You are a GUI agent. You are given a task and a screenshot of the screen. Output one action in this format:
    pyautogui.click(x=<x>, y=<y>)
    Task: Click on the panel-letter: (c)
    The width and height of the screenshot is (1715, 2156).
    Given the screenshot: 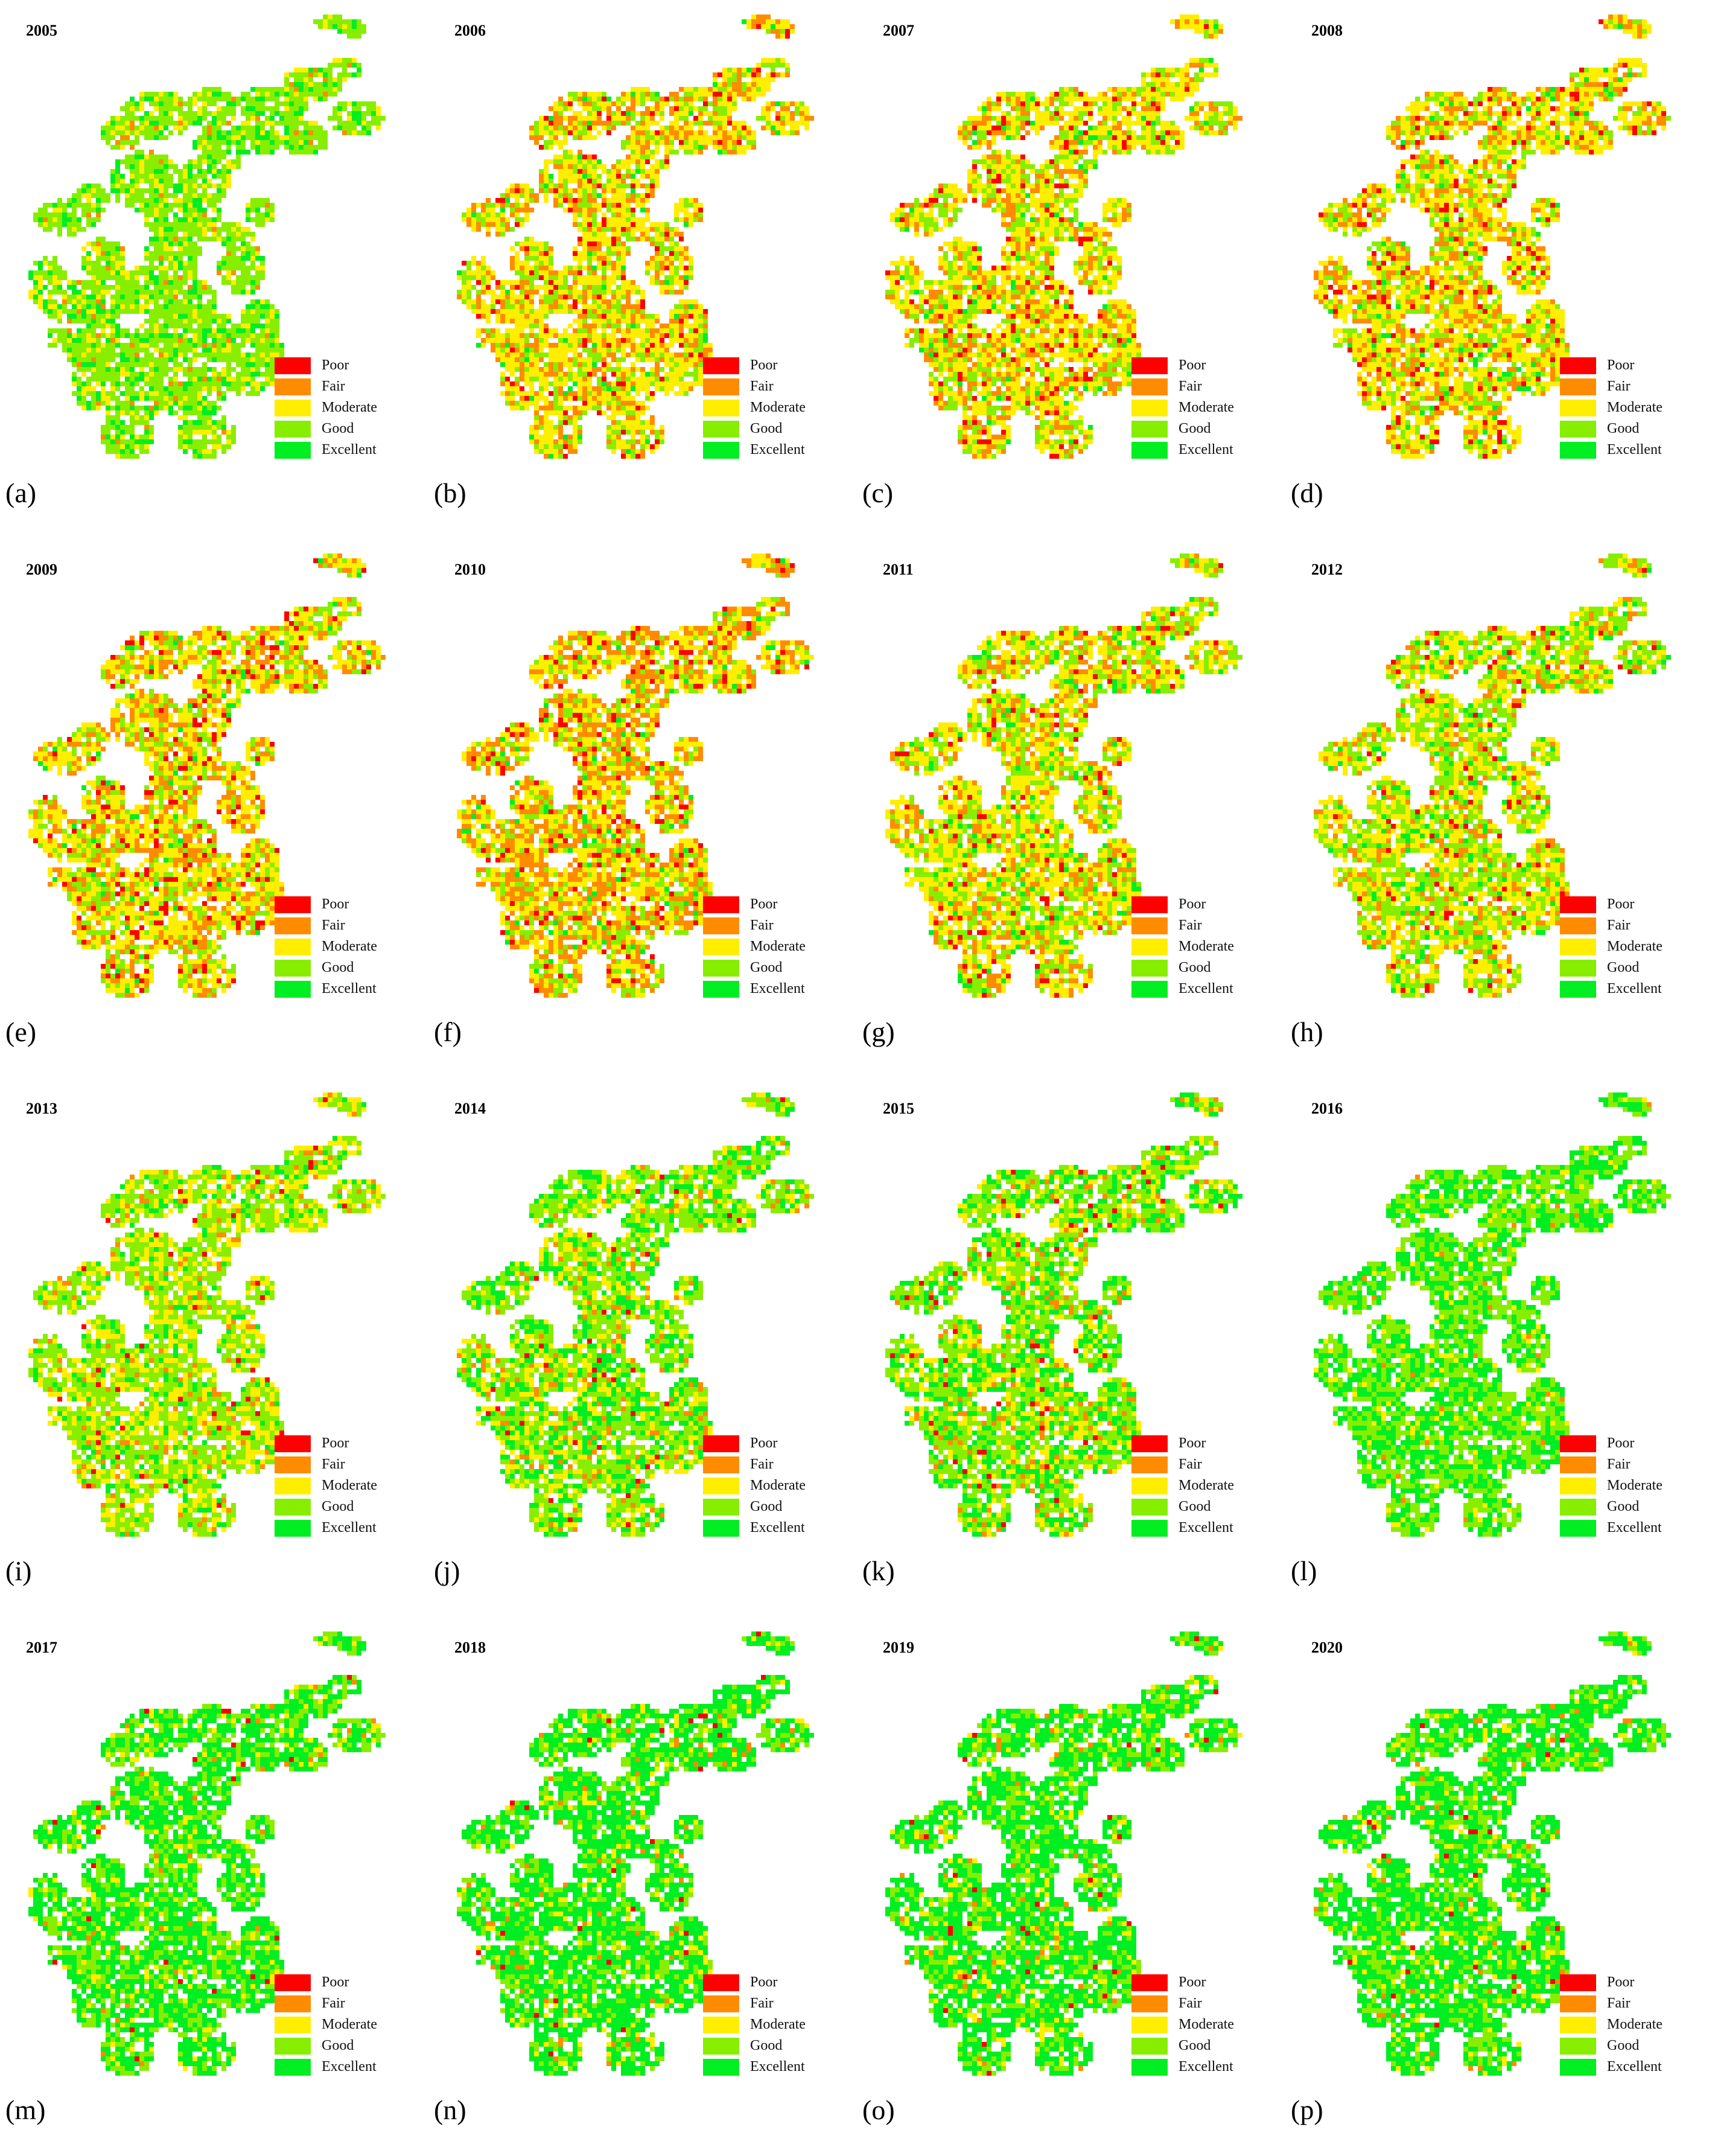 What is the action you would take?
    pyautogui.click(x=878, y=493)
    